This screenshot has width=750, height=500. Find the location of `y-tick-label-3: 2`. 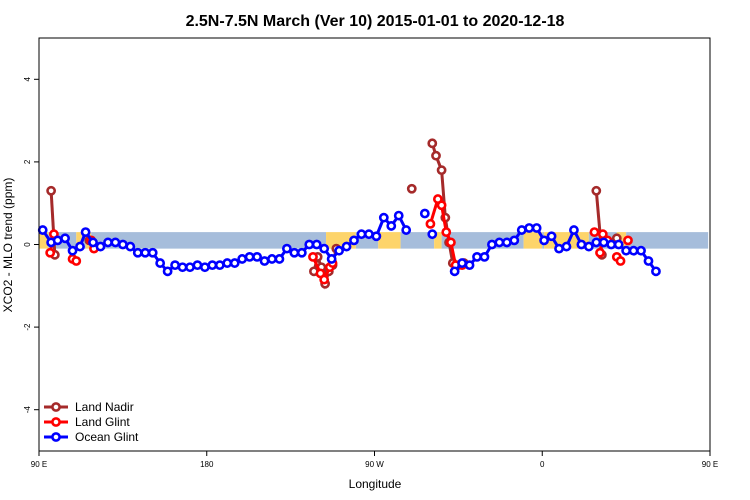

y-tick-label-3: 2 is located at coordinates (27, 161).